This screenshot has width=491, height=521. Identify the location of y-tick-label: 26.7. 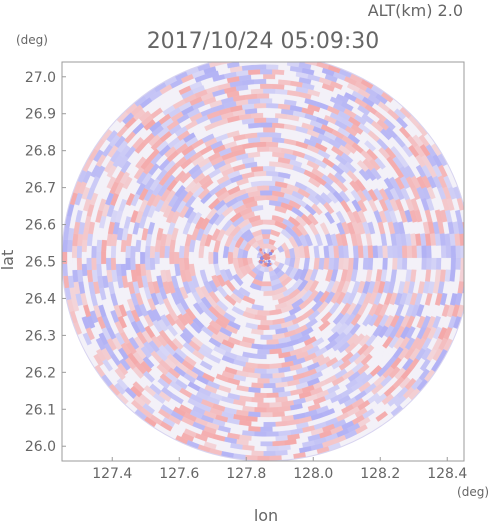
(40, 189).